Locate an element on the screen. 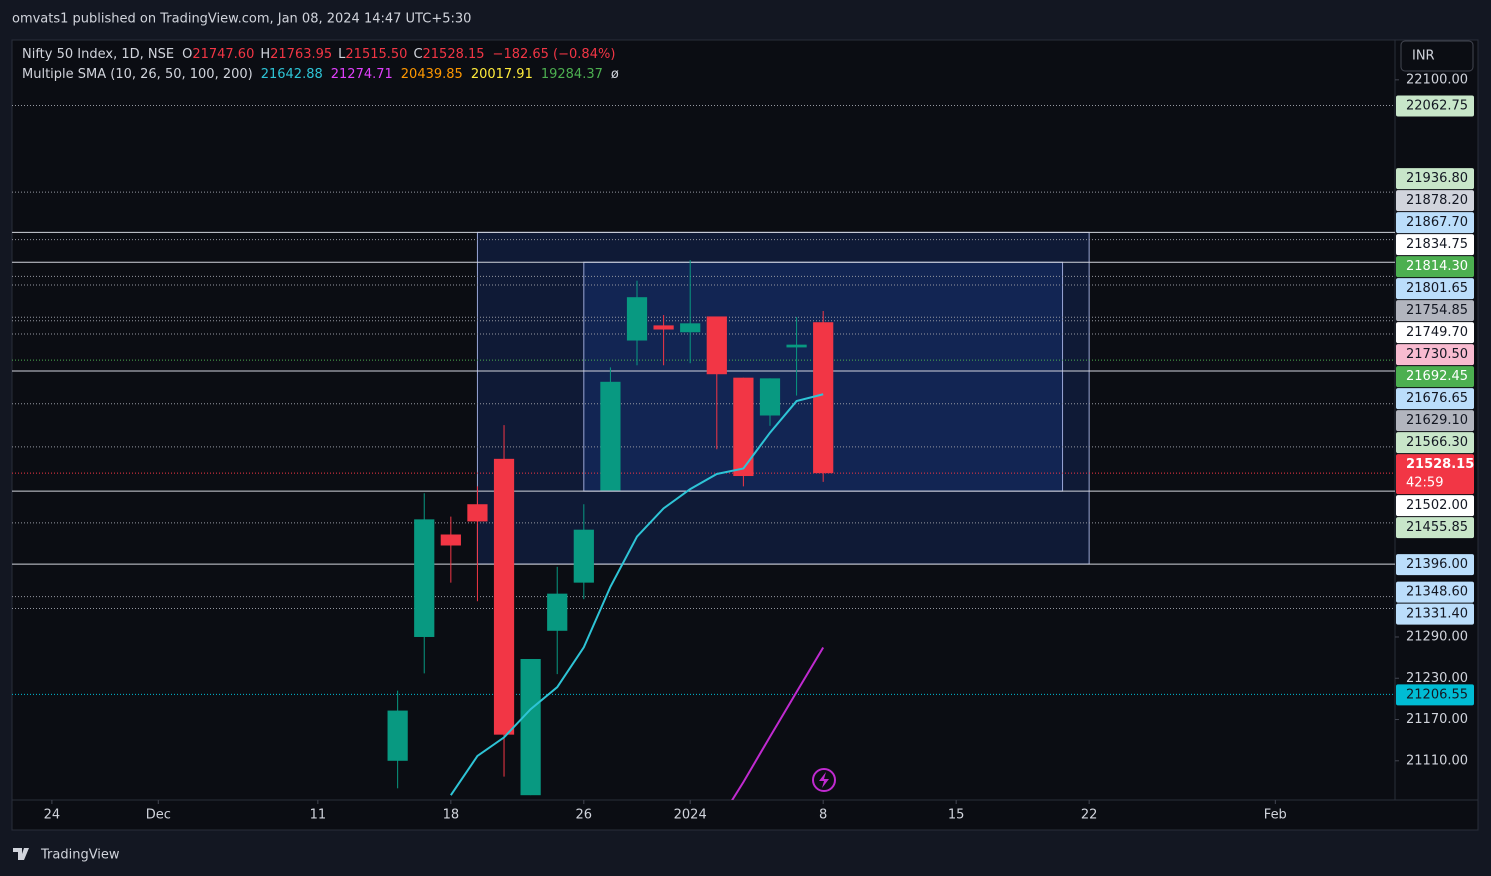 This screenshot has width=1491, height=876. ohlc-value: 21747.60 is located at coordinates (223, 54).